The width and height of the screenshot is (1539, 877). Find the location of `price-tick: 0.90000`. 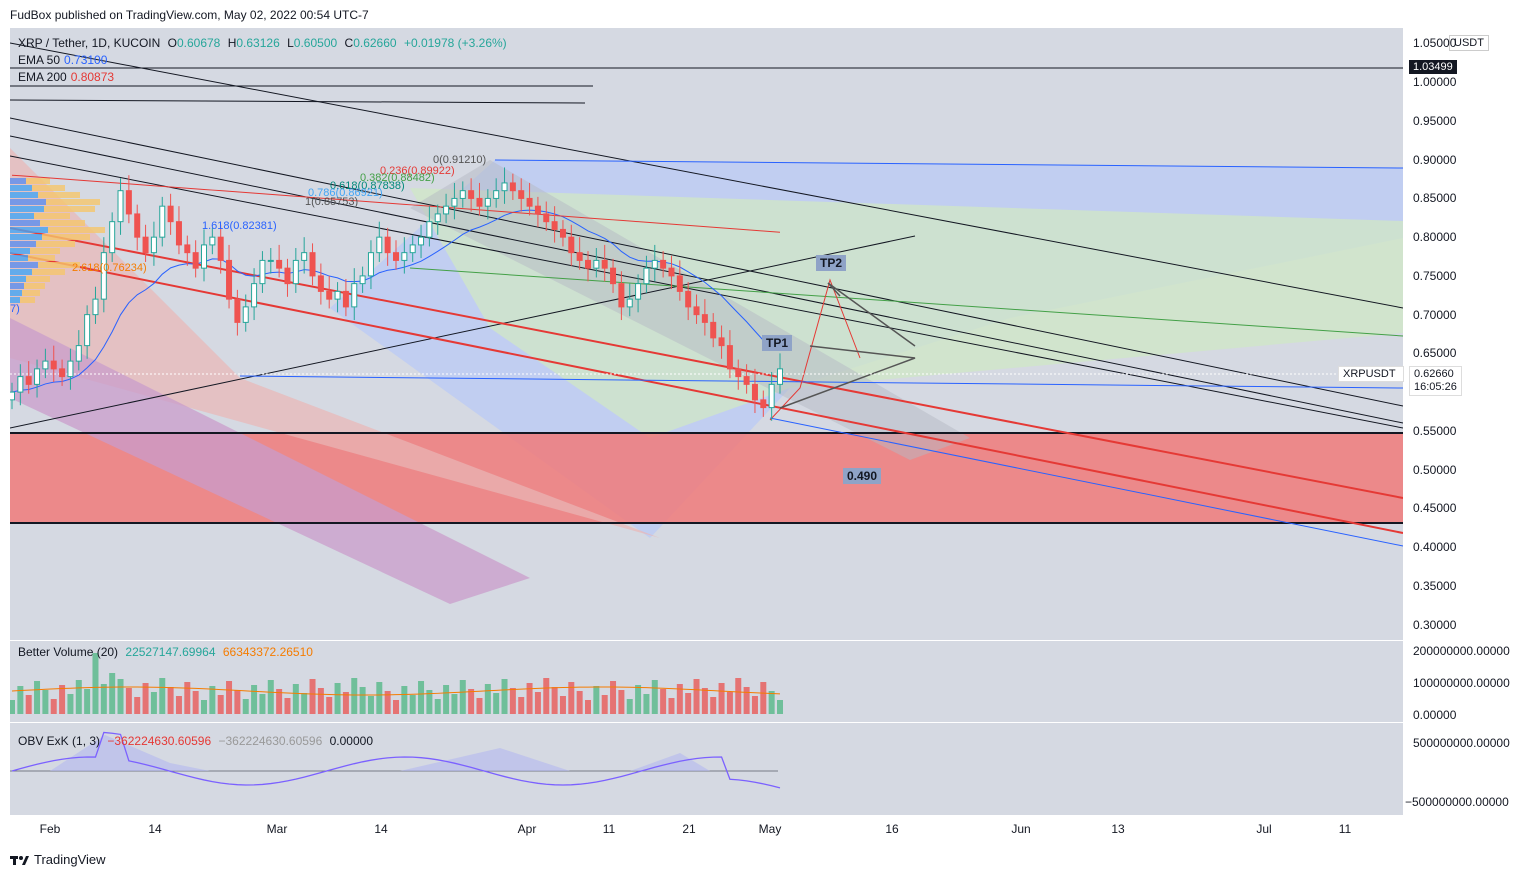

price-tick: 0.90000 is located at coordinates (1435, 159).